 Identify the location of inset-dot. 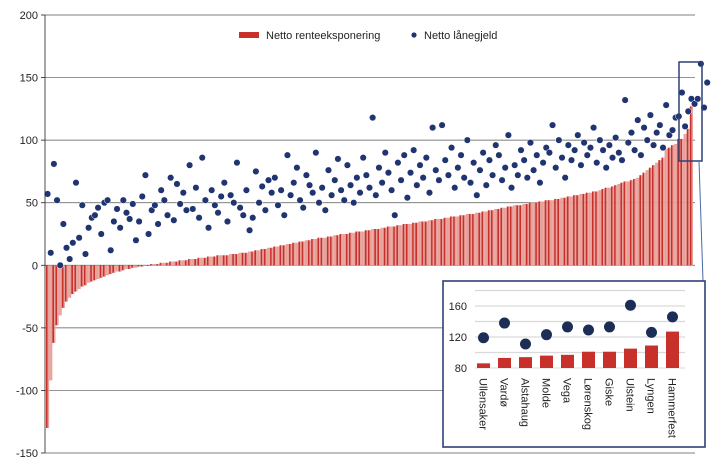
(525, 344).